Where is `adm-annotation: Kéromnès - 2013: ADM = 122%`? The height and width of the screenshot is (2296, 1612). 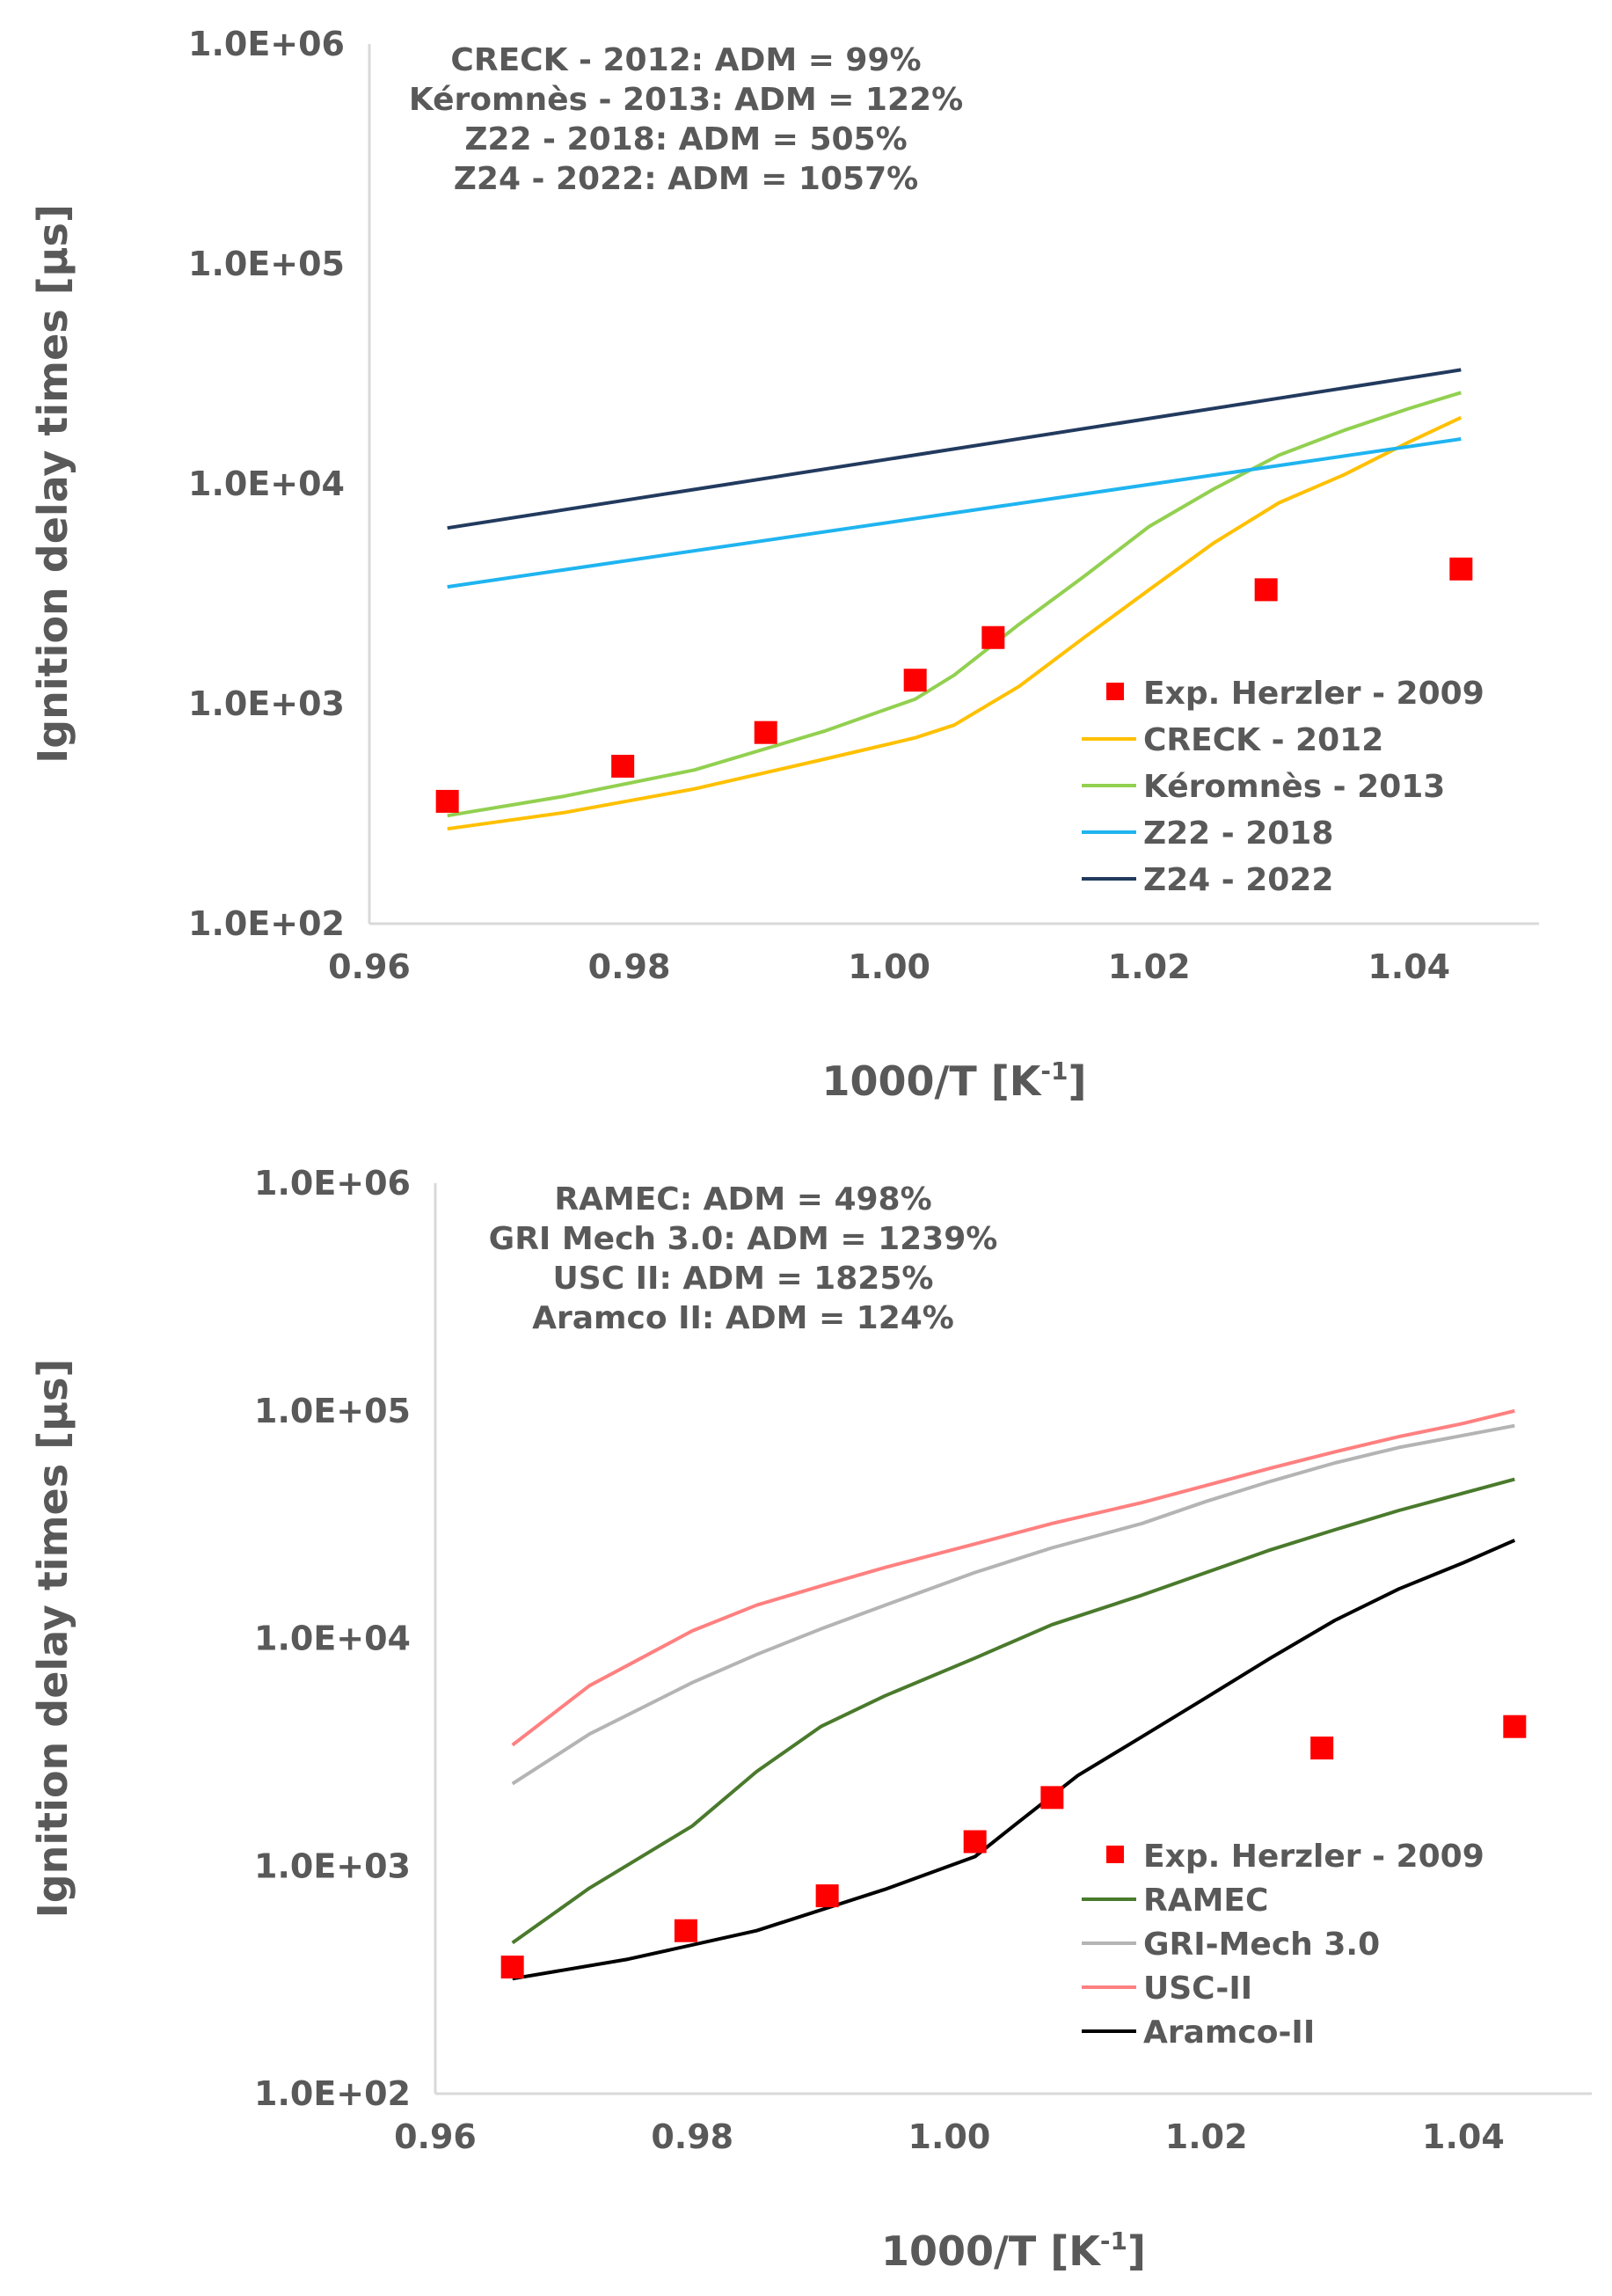
adm-annotation: Kéromnès - 2013: ADM = 122% is located at coordinates (686, 100).